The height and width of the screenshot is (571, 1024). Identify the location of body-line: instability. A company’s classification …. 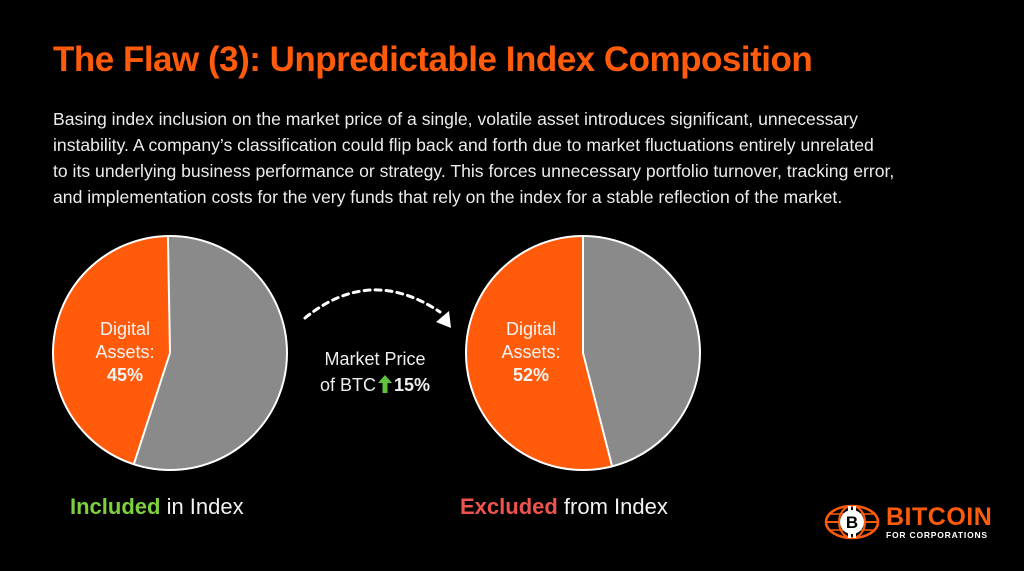
(463, 145).